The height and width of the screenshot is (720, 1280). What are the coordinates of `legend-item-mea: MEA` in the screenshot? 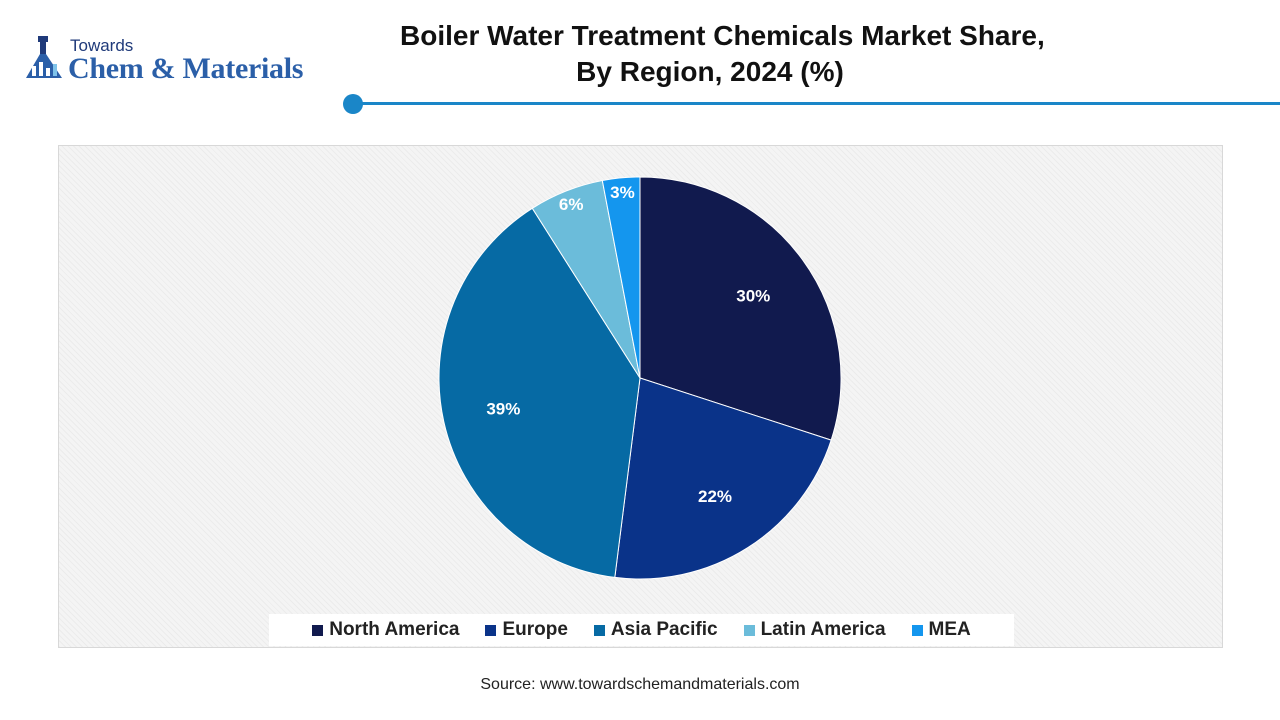 It's located at (941, 630).